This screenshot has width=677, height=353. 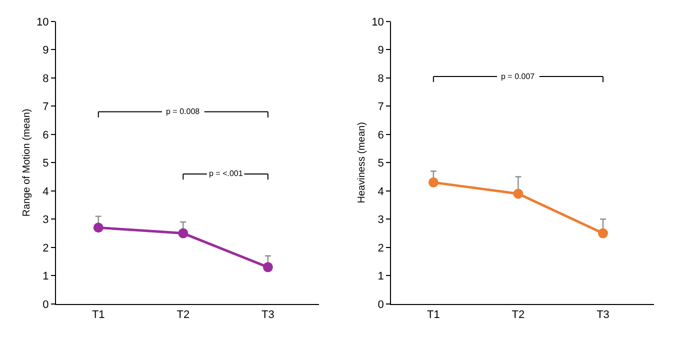 What do you see at coordinates (27, 162) in the screenshot?
I see `y-axis-title: Range of Motion (mean)` at bounding box center [27, 162].